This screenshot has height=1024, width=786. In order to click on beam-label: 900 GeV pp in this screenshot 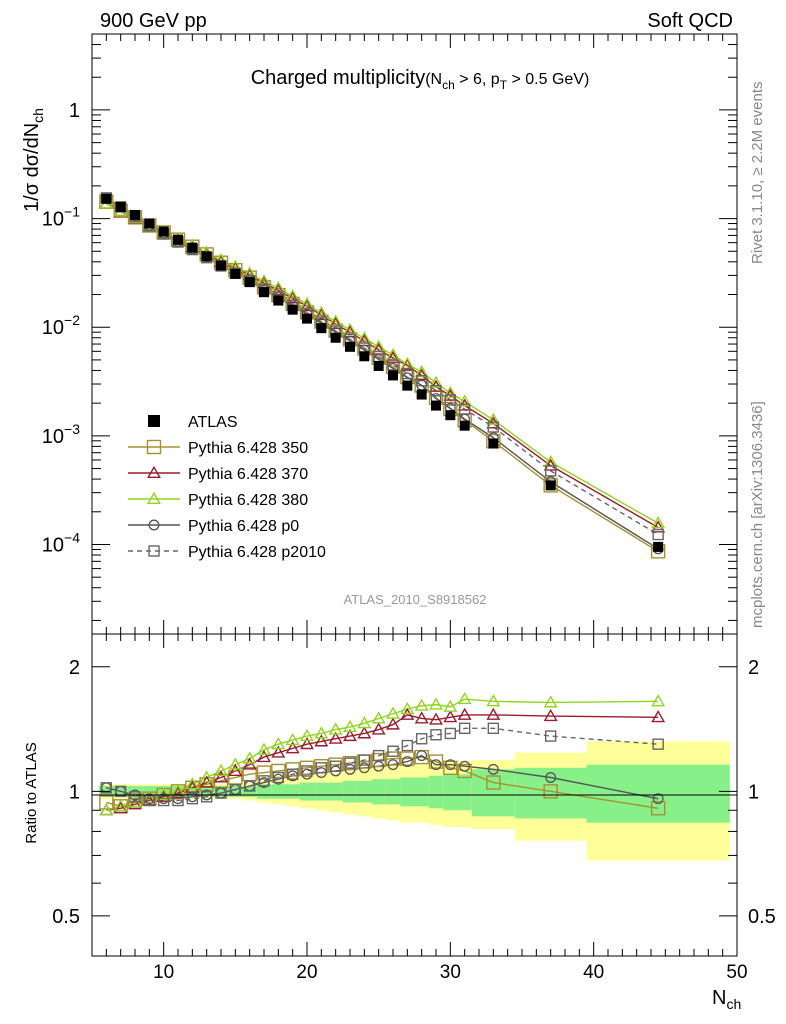, I will do `click(153, 21)`.